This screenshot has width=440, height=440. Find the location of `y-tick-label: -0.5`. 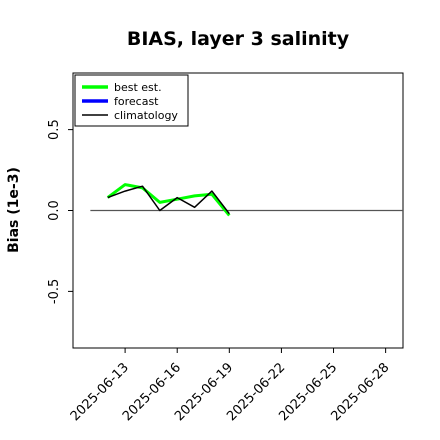

y-tick-label: -0.5 is located at coordinates (54, 291).